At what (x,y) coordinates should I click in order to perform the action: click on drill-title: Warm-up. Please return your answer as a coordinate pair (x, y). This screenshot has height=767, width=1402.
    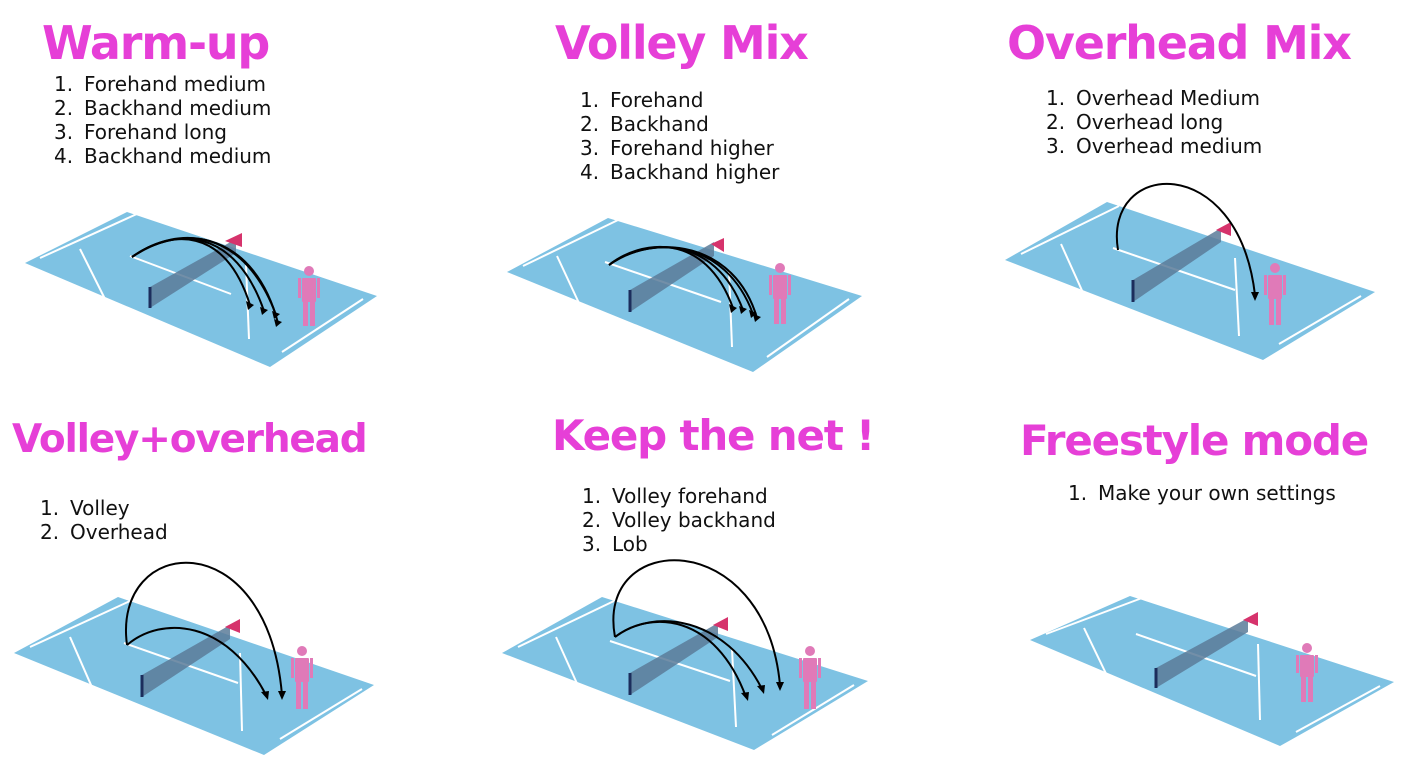
    Looking at the image, I should click on (156, 43).